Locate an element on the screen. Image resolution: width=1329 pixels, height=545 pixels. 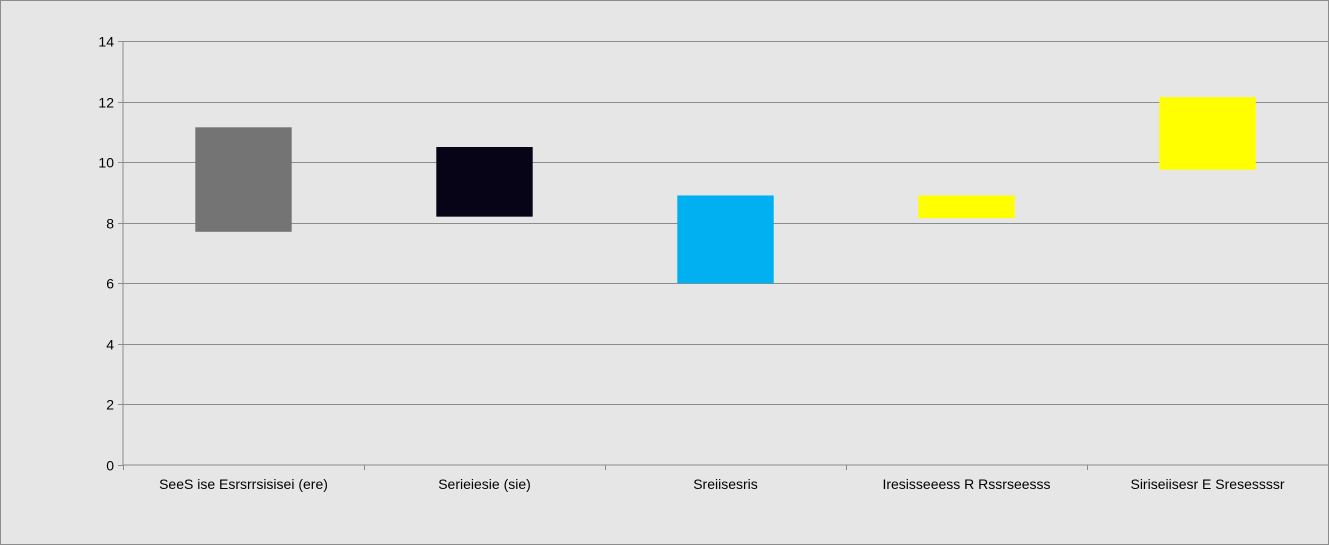
y-tick-label: 4 is located at coordinates (110, 345).